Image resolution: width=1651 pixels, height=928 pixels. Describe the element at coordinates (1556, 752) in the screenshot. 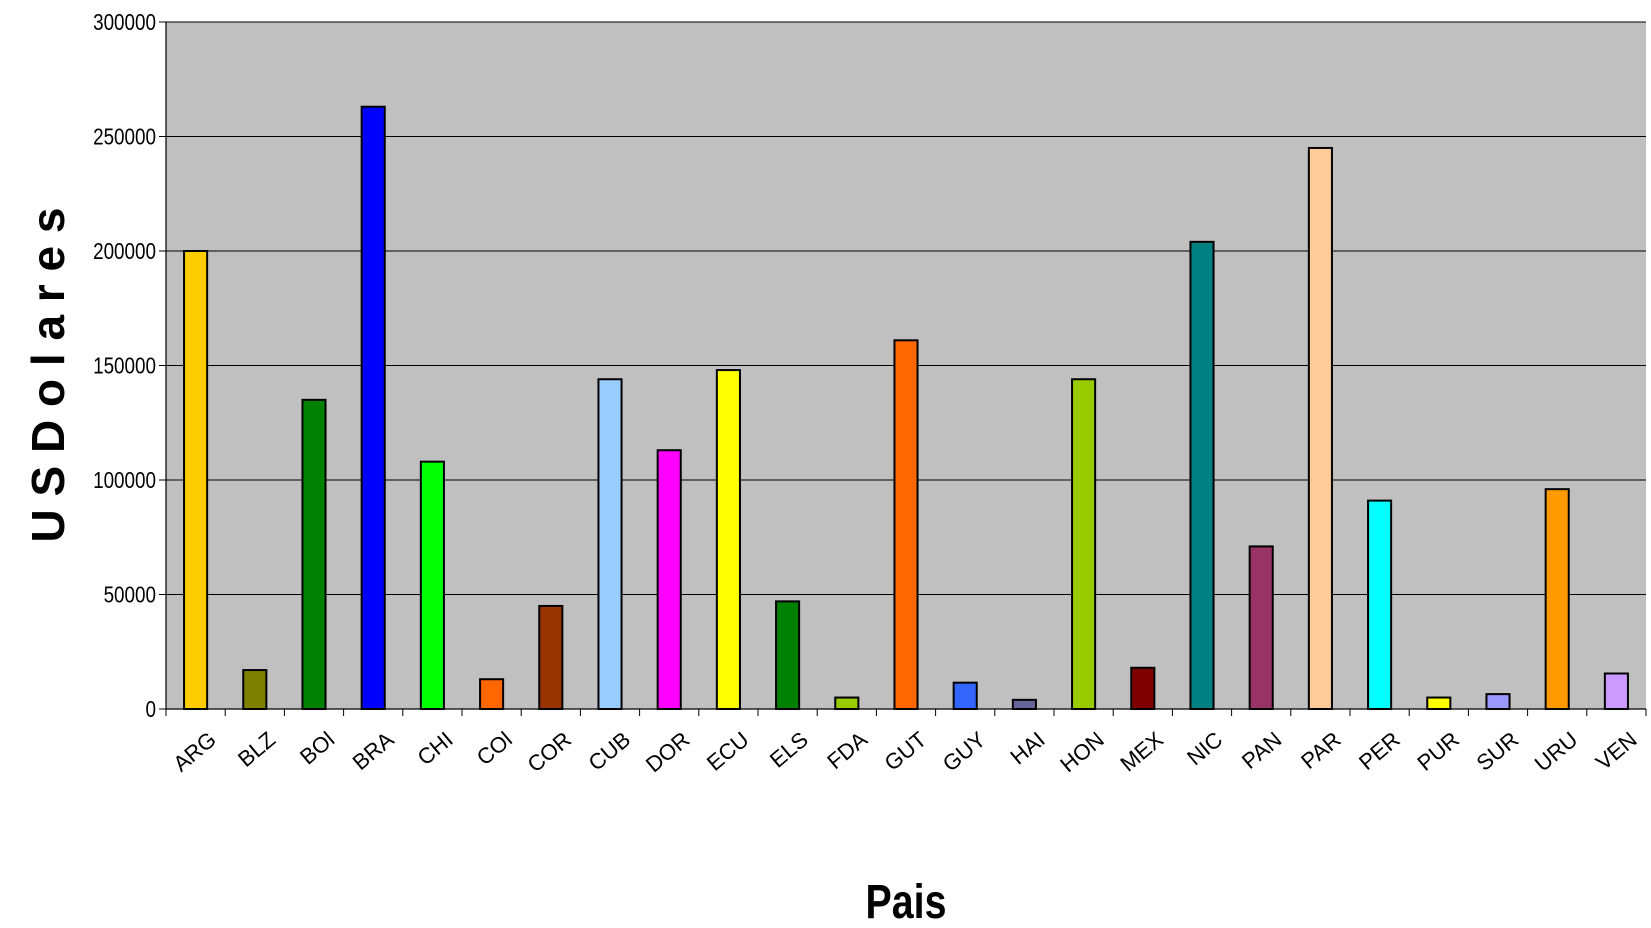

I see `x-tick-label: URU` at that location.